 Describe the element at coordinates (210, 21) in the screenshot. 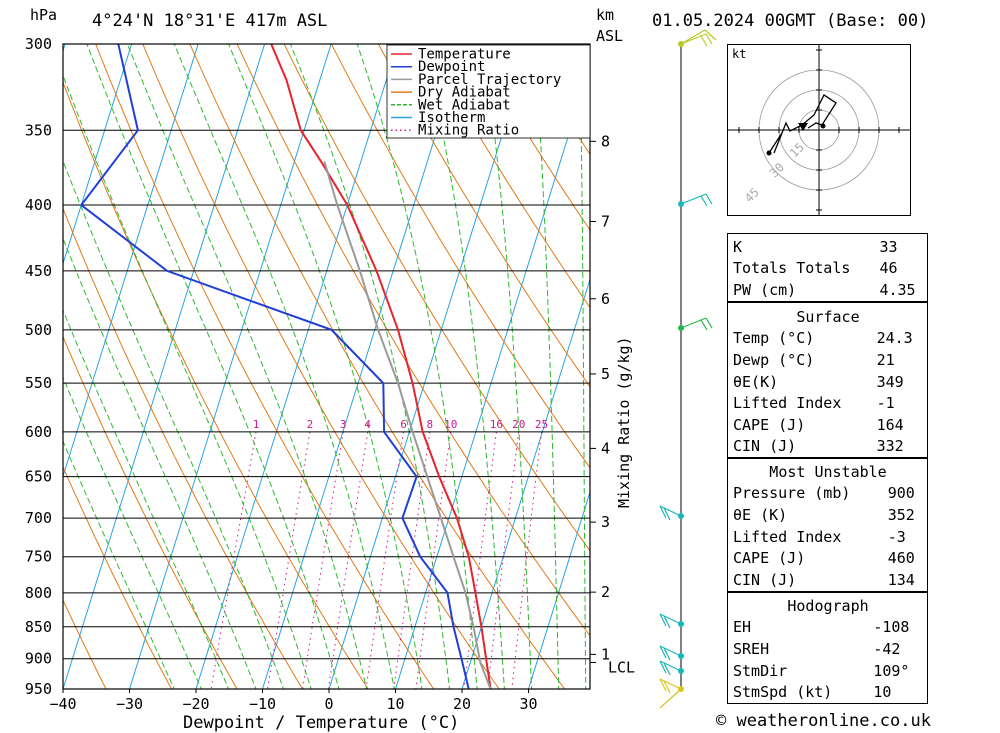

I see `location-title: 4°24'N 18°31'E 417m ASL` at that location.